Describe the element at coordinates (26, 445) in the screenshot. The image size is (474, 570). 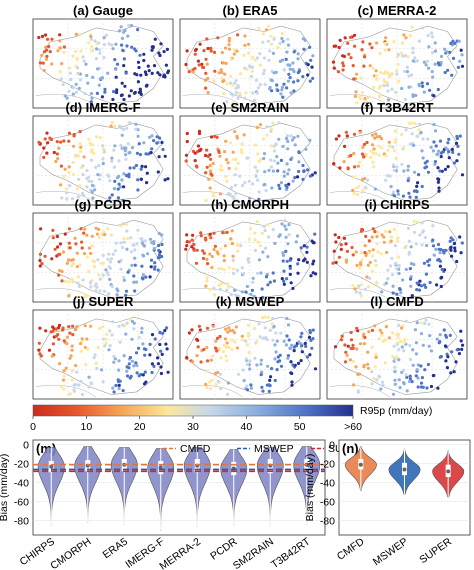
I see `y-tick-label: 0` at that location.